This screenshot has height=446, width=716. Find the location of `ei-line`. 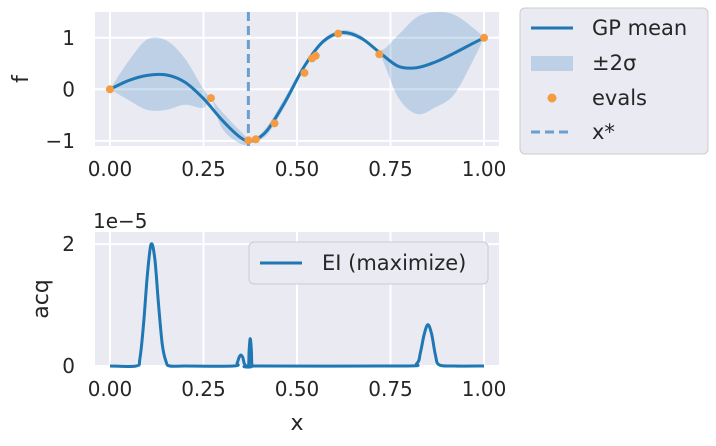

ei-line is located at coordinates (297, 305).